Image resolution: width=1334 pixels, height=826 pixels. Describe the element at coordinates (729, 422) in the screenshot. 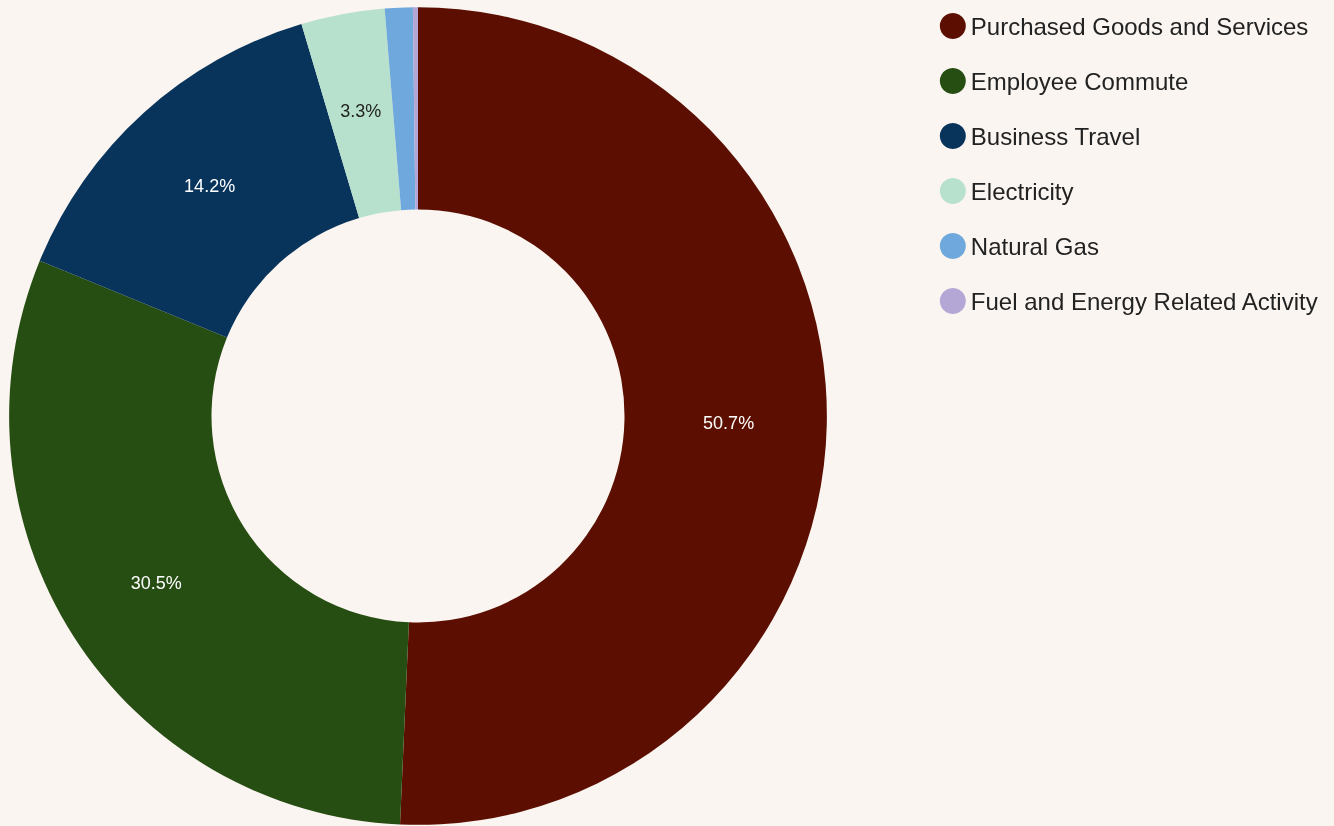

I see `data-label: 50.7%` at that location.